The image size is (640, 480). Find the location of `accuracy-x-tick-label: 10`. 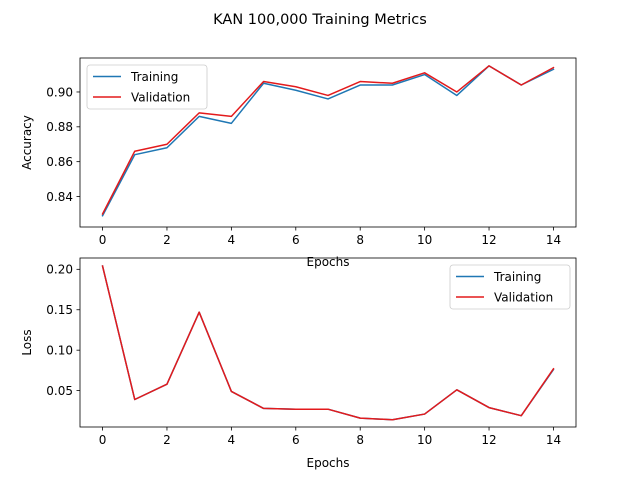

accuracy-x-tick-label: 10 is located at coordinates (424, 240).